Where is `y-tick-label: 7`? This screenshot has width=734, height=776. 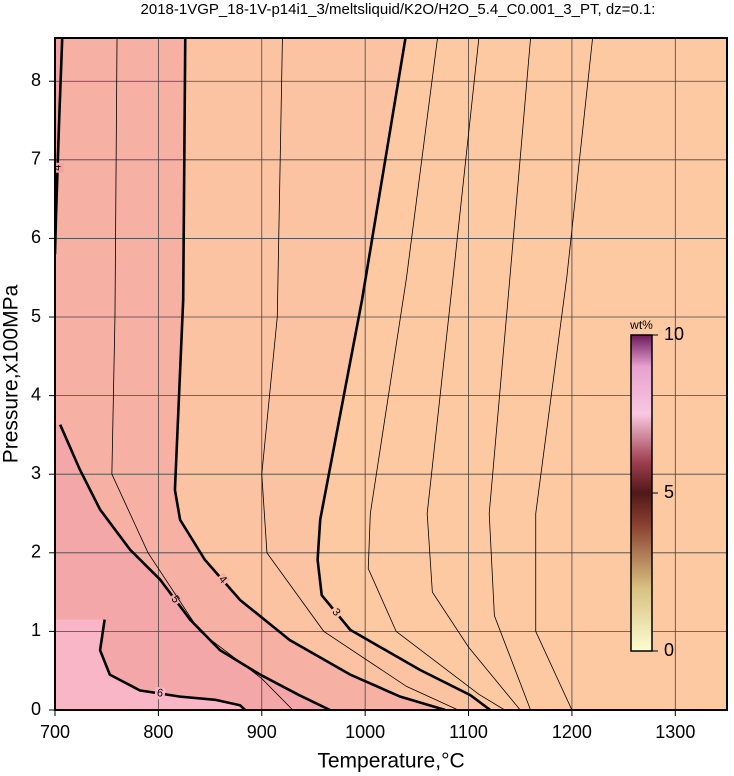 y-tick-label: 7 is located at coordinates (36, 159).